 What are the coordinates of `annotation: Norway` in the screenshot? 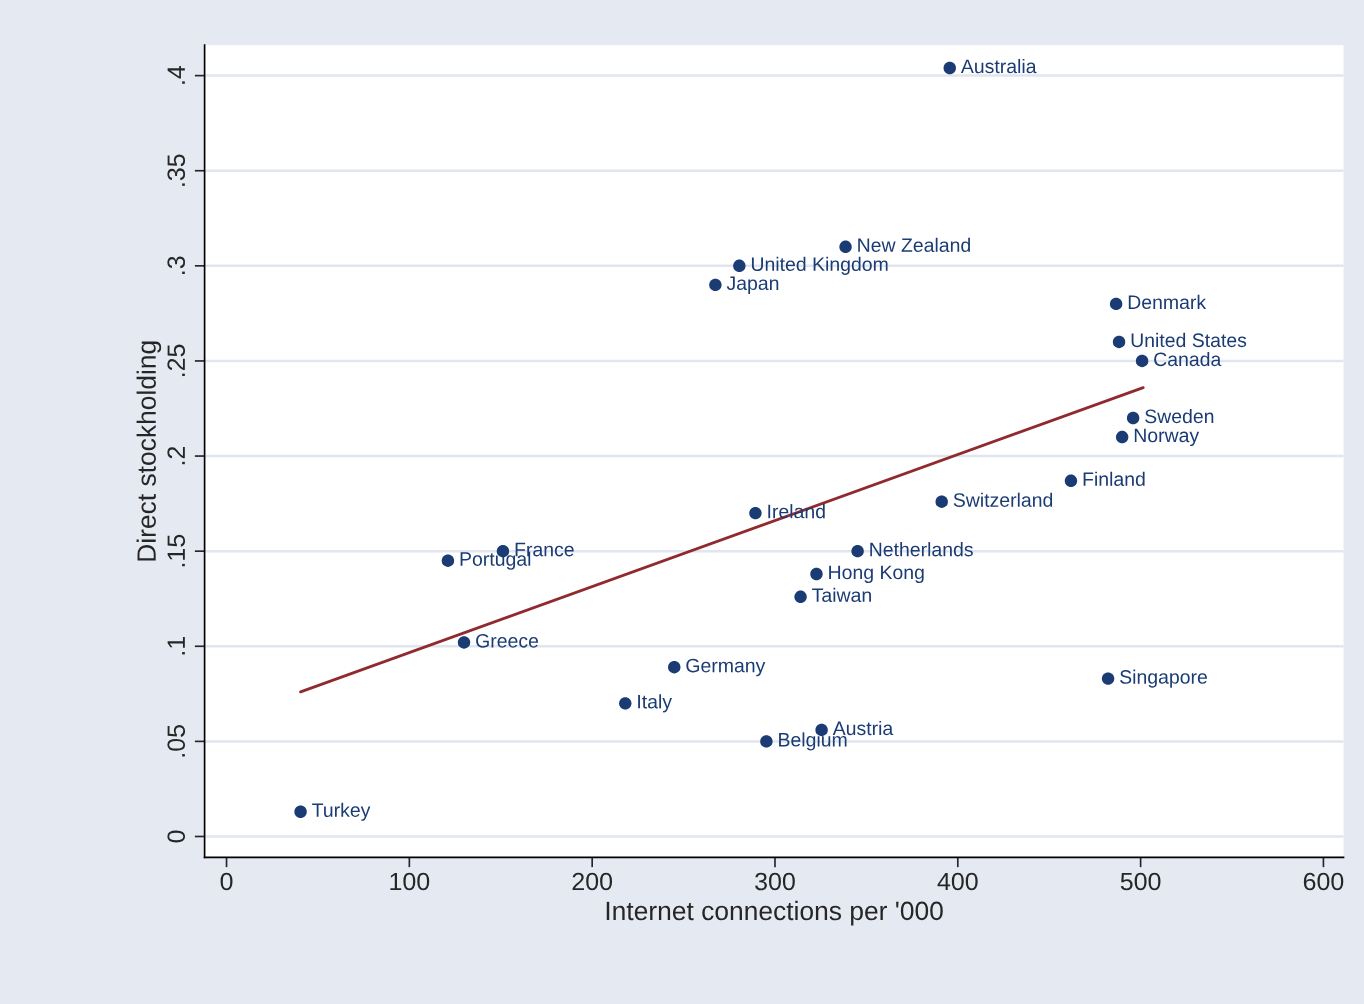 It's located at (1167, 437).